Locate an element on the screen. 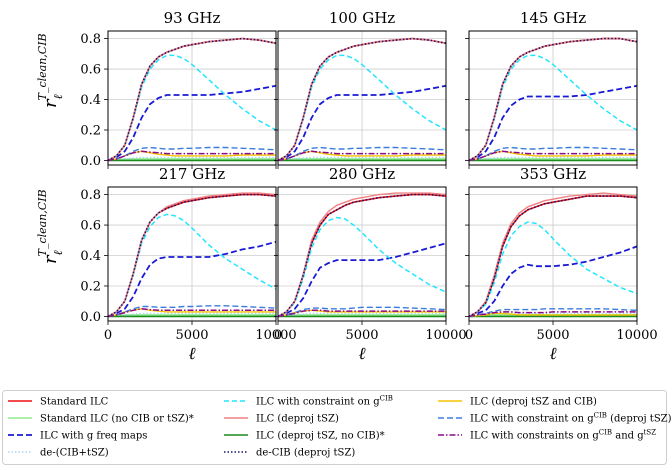 This screenshot has height=470, width=672. panel-1: 93 GHz 0.0 0.2 0.4 0.6 0.8 rℓT_clean,CIB is located at coordinates (156, 89).